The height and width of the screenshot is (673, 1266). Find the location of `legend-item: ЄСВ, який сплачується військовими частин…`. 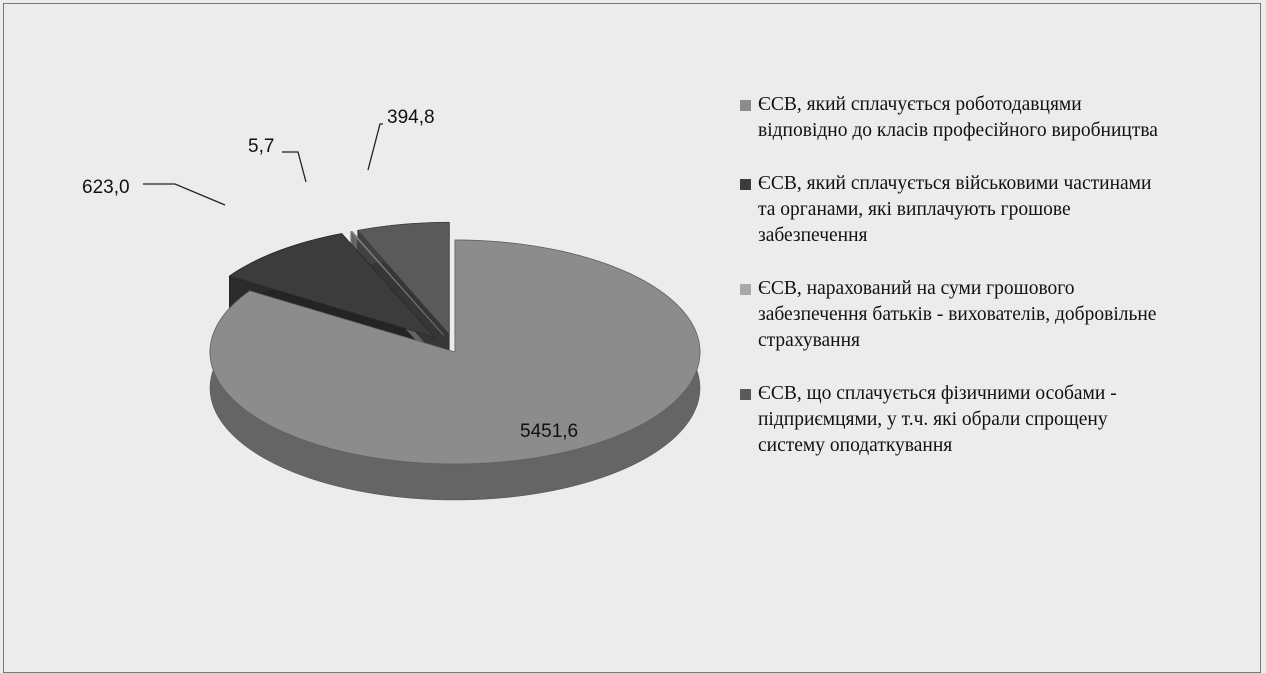

legend-item: ЄСВ, який сплачується військовими частин… is located at coordinates (948, 210).